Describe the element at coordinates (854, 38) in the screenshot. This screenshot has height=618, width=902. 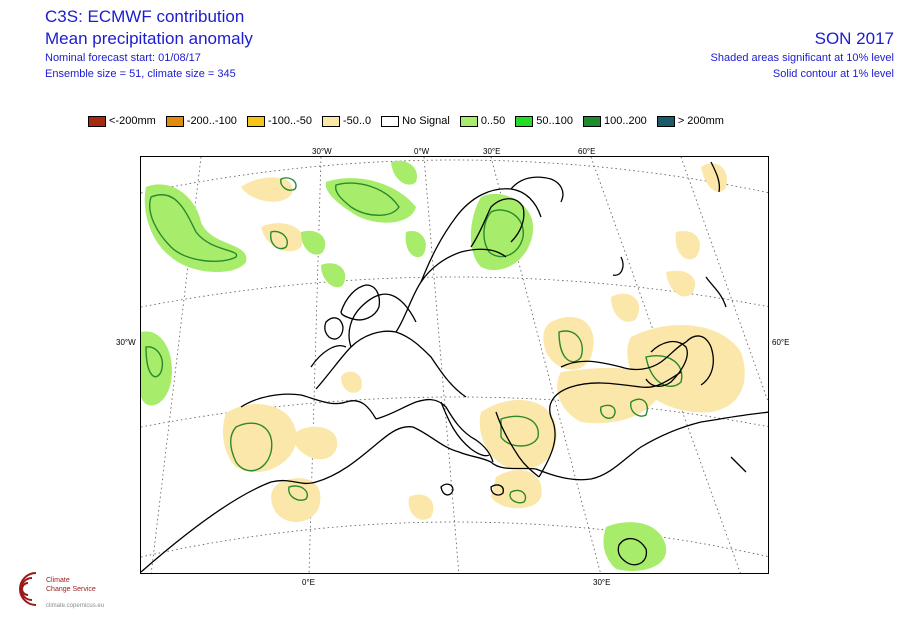
I see `season-label: SON 2017` at that location.